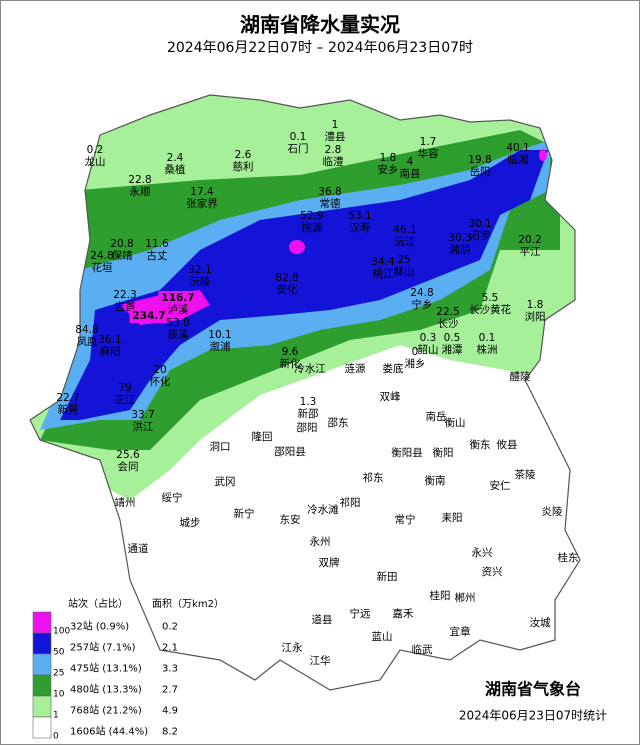 This screenshot has width=640, height=745. Describe the element at coordinates (390, 397) in the screenshot. I see `county-name: 双峰` at that location.